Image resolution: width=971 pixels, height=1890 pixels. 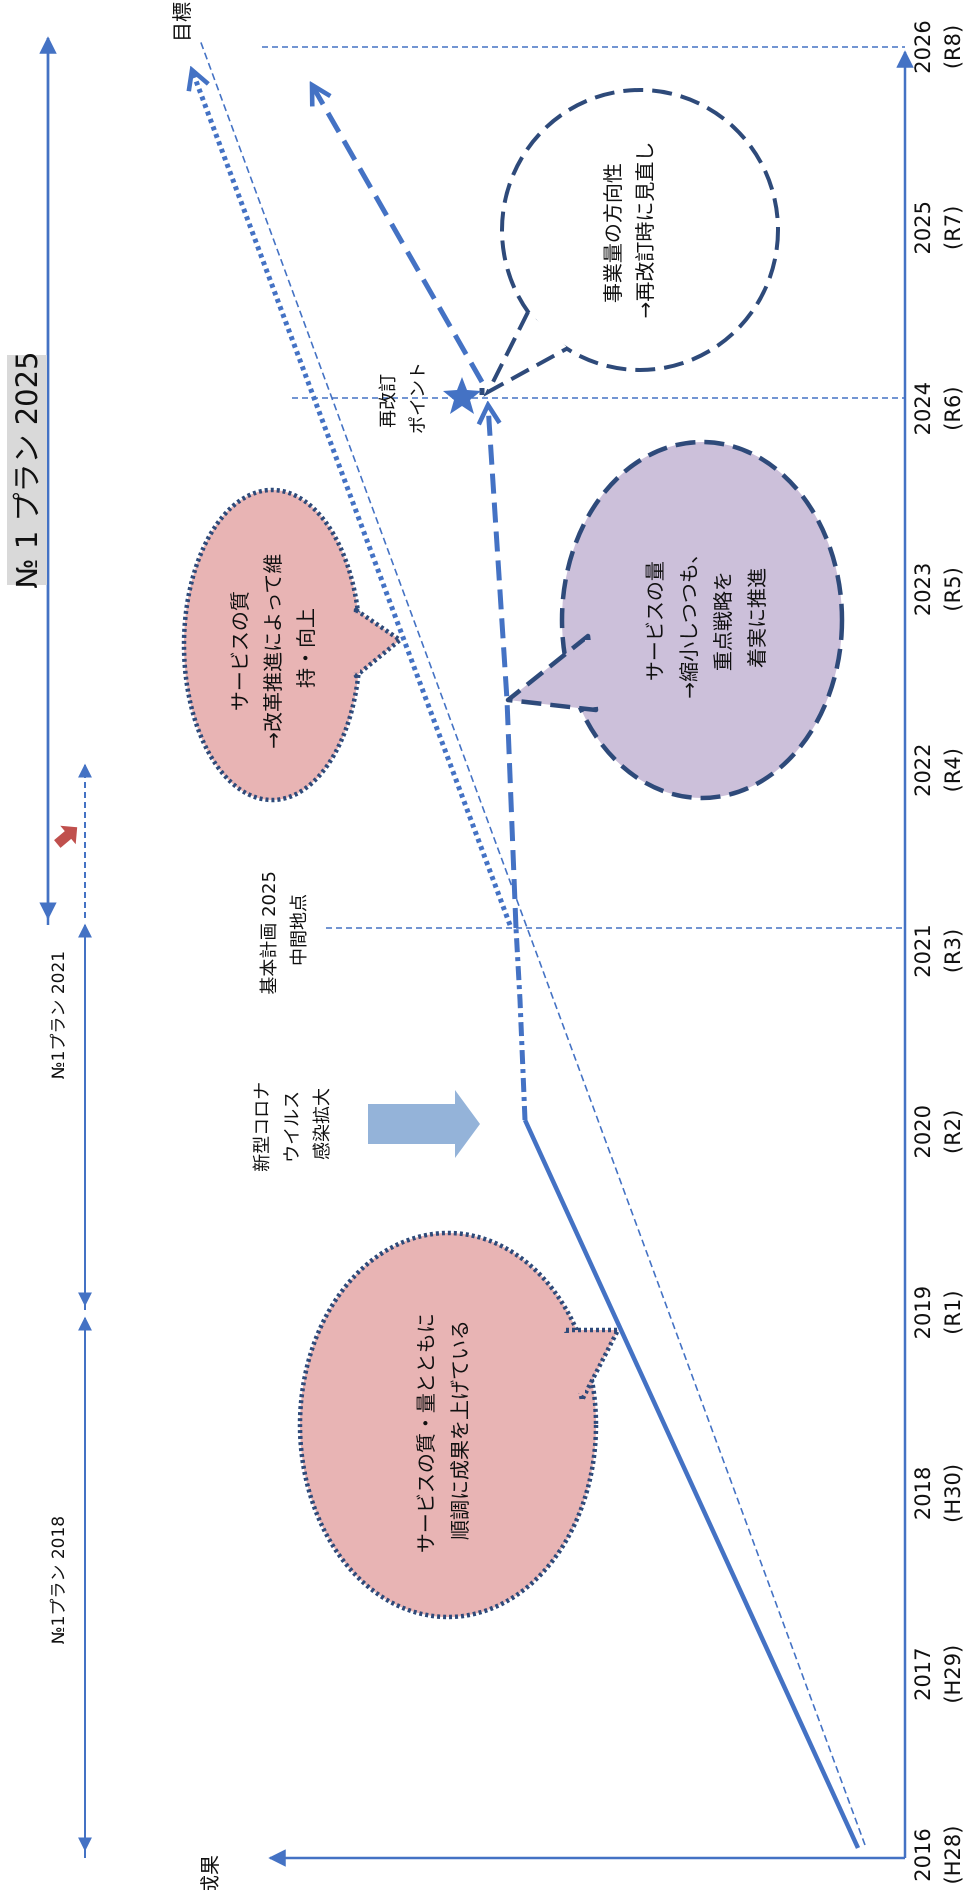 I want to click on corona-line3: 感染拡大, so click(x=322, y=1124).